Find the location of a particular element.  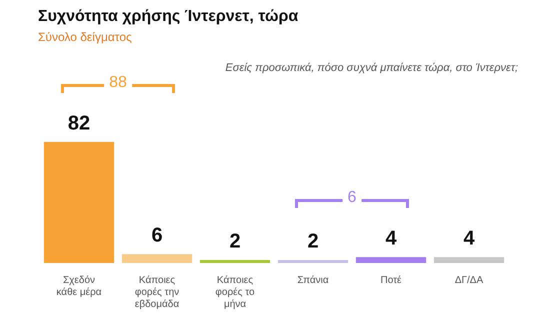

x-tick-label: Ποτέ is located at coordinates (391, 280).